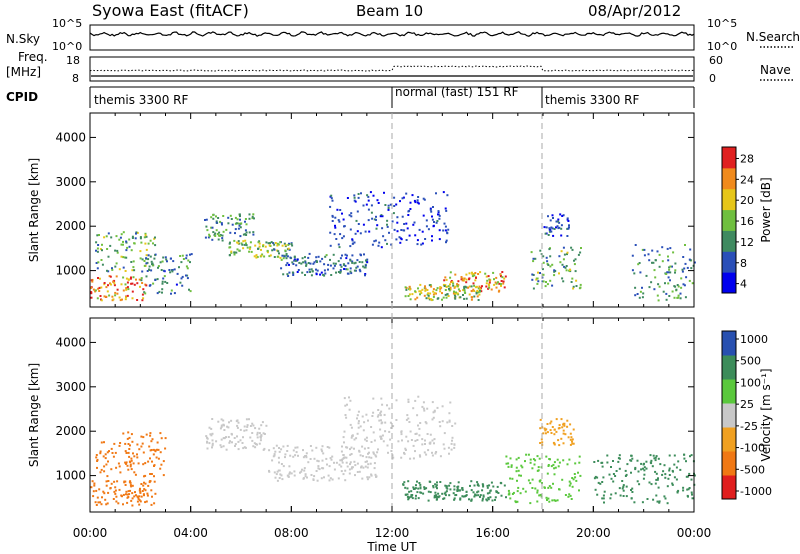 The image size is (800, 554). What do you see at coordinates (722, 46) in the screenshot?
I see `nsky-right-tick-bottom: 10^0` at bounding box center [722, 46].